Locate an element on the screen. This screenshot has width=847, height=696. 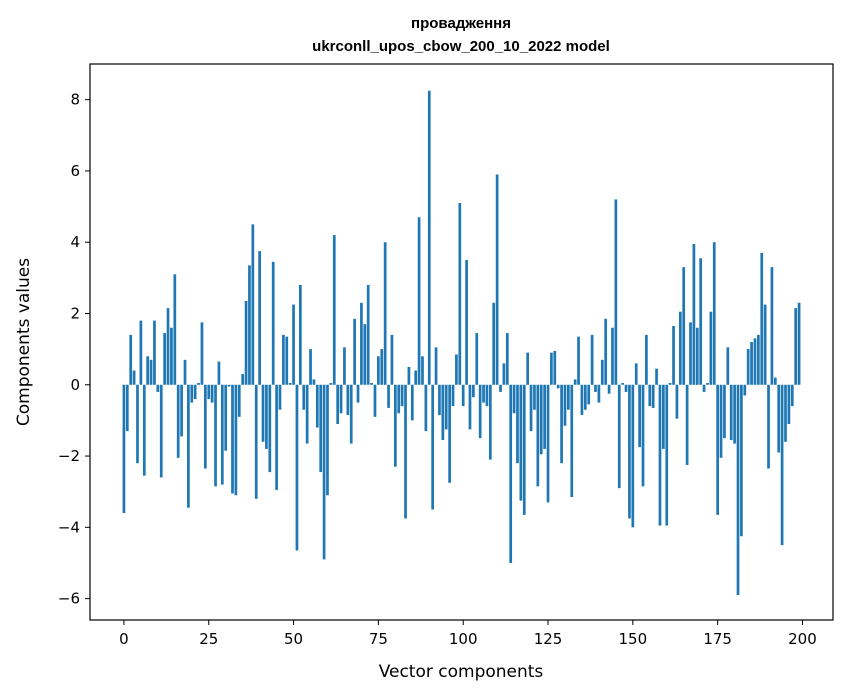
x-tick-label: 0 is located at coordinates (124, 639).